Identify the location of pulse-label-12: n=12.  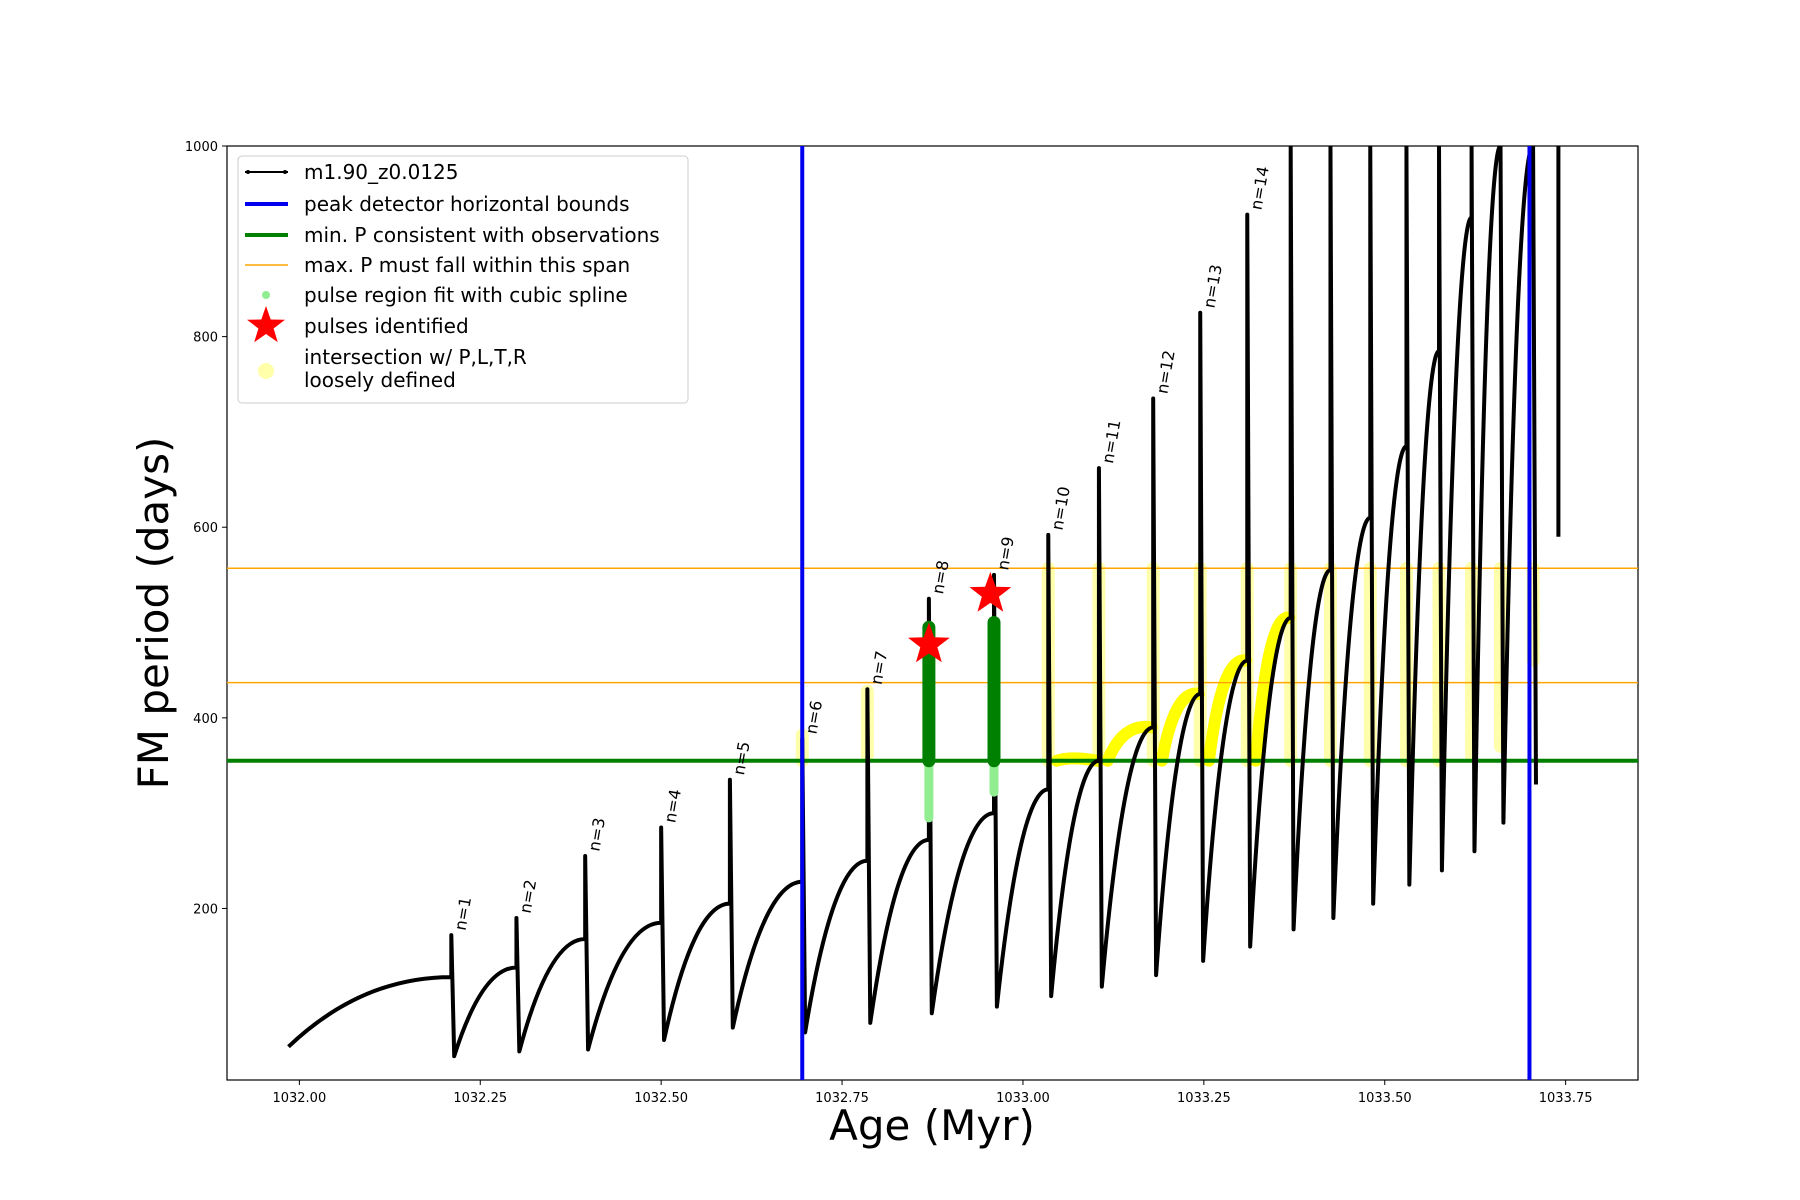
(1165, 372).